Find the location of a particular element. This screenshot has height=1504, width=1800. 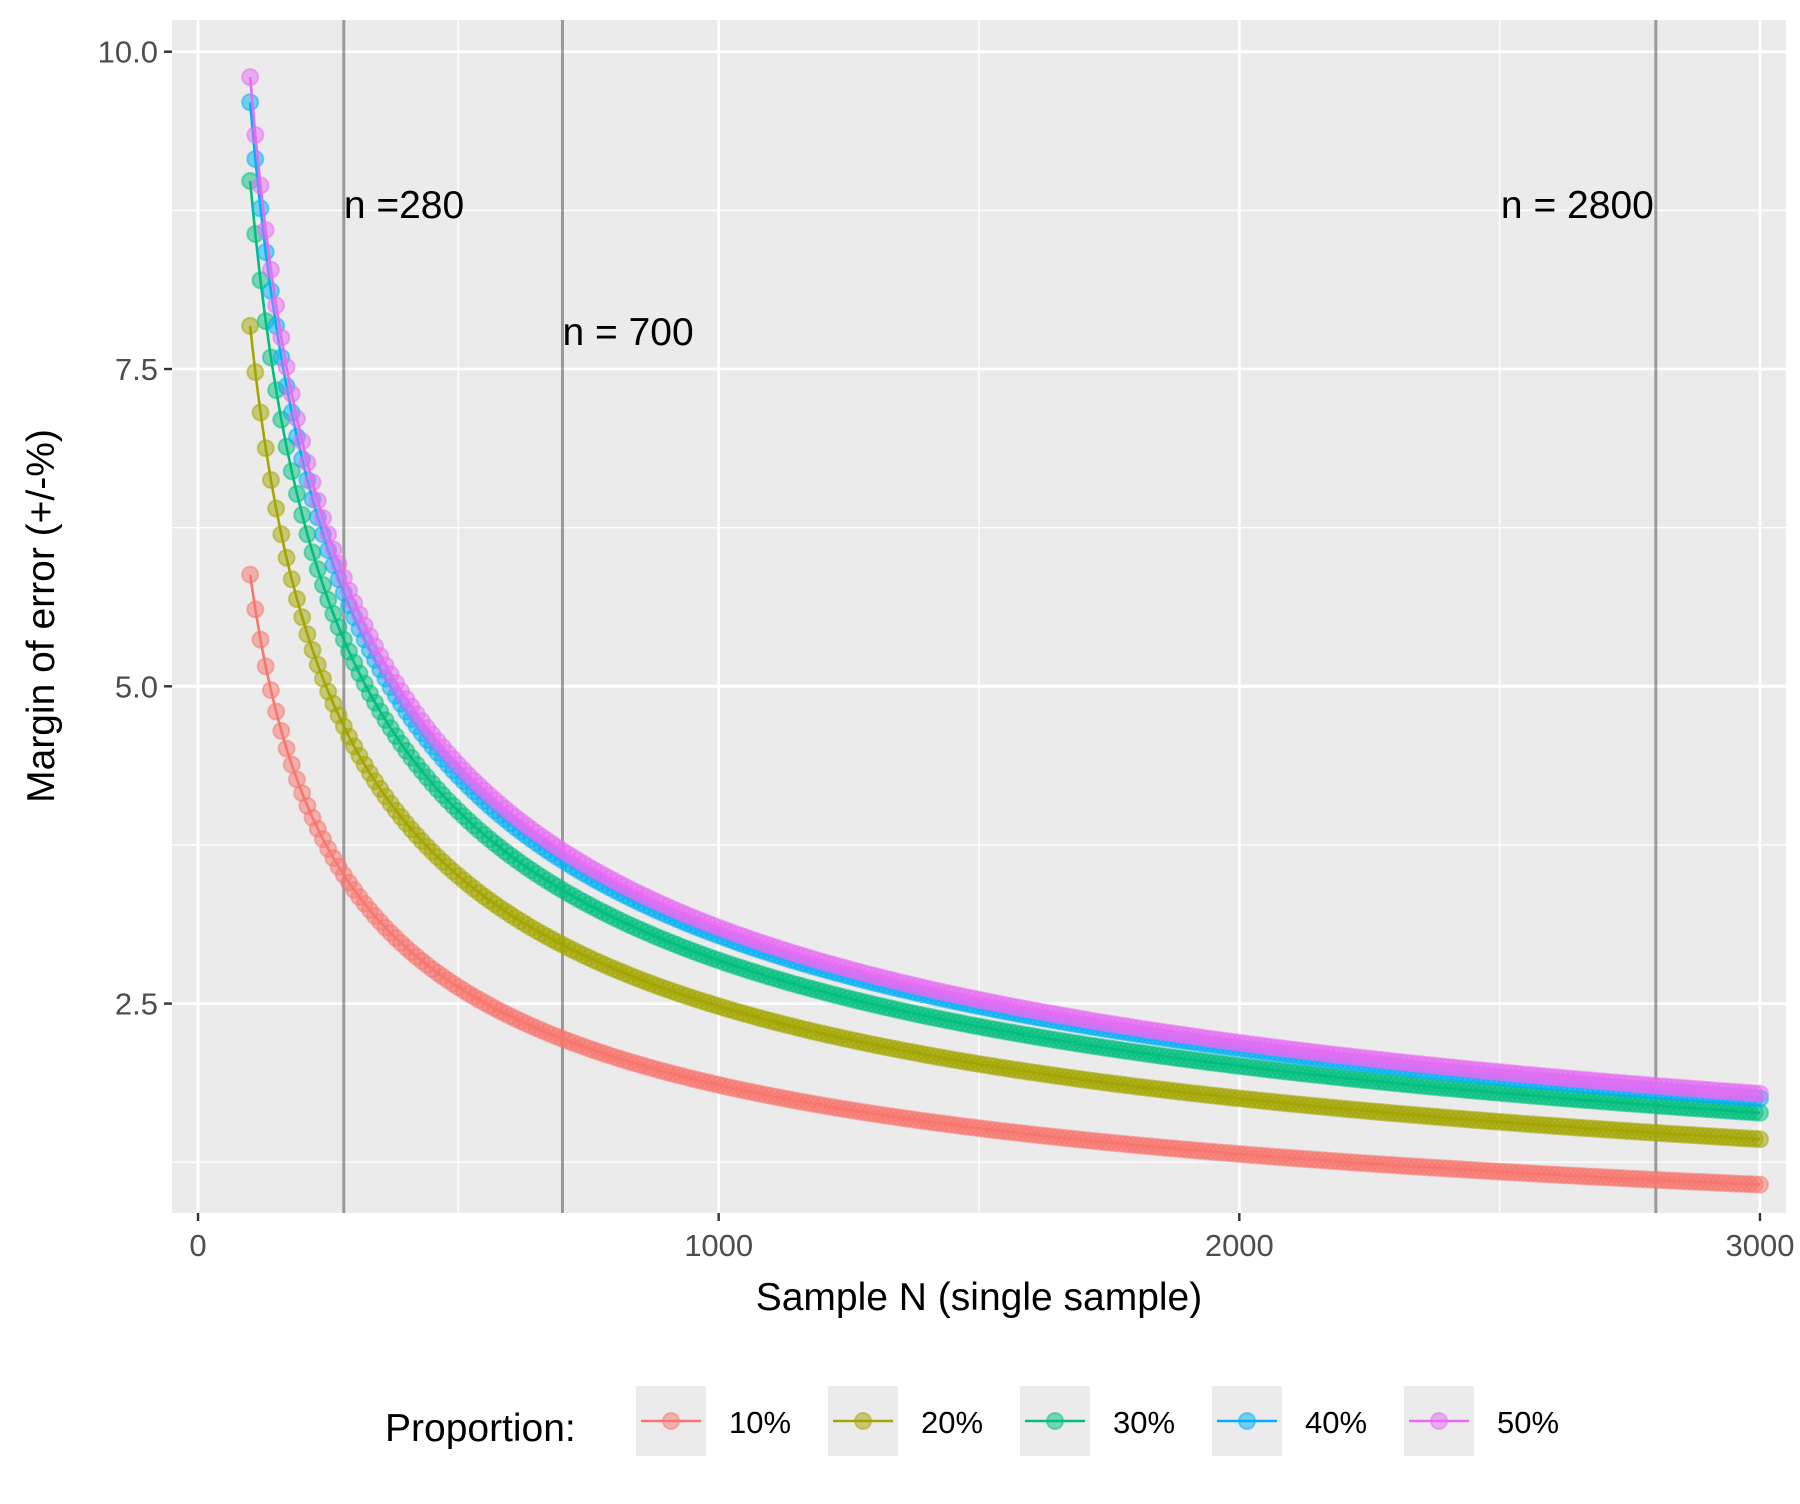

x-axis: 0 1000 2000 3000 is located at coordinates (991, 1238).